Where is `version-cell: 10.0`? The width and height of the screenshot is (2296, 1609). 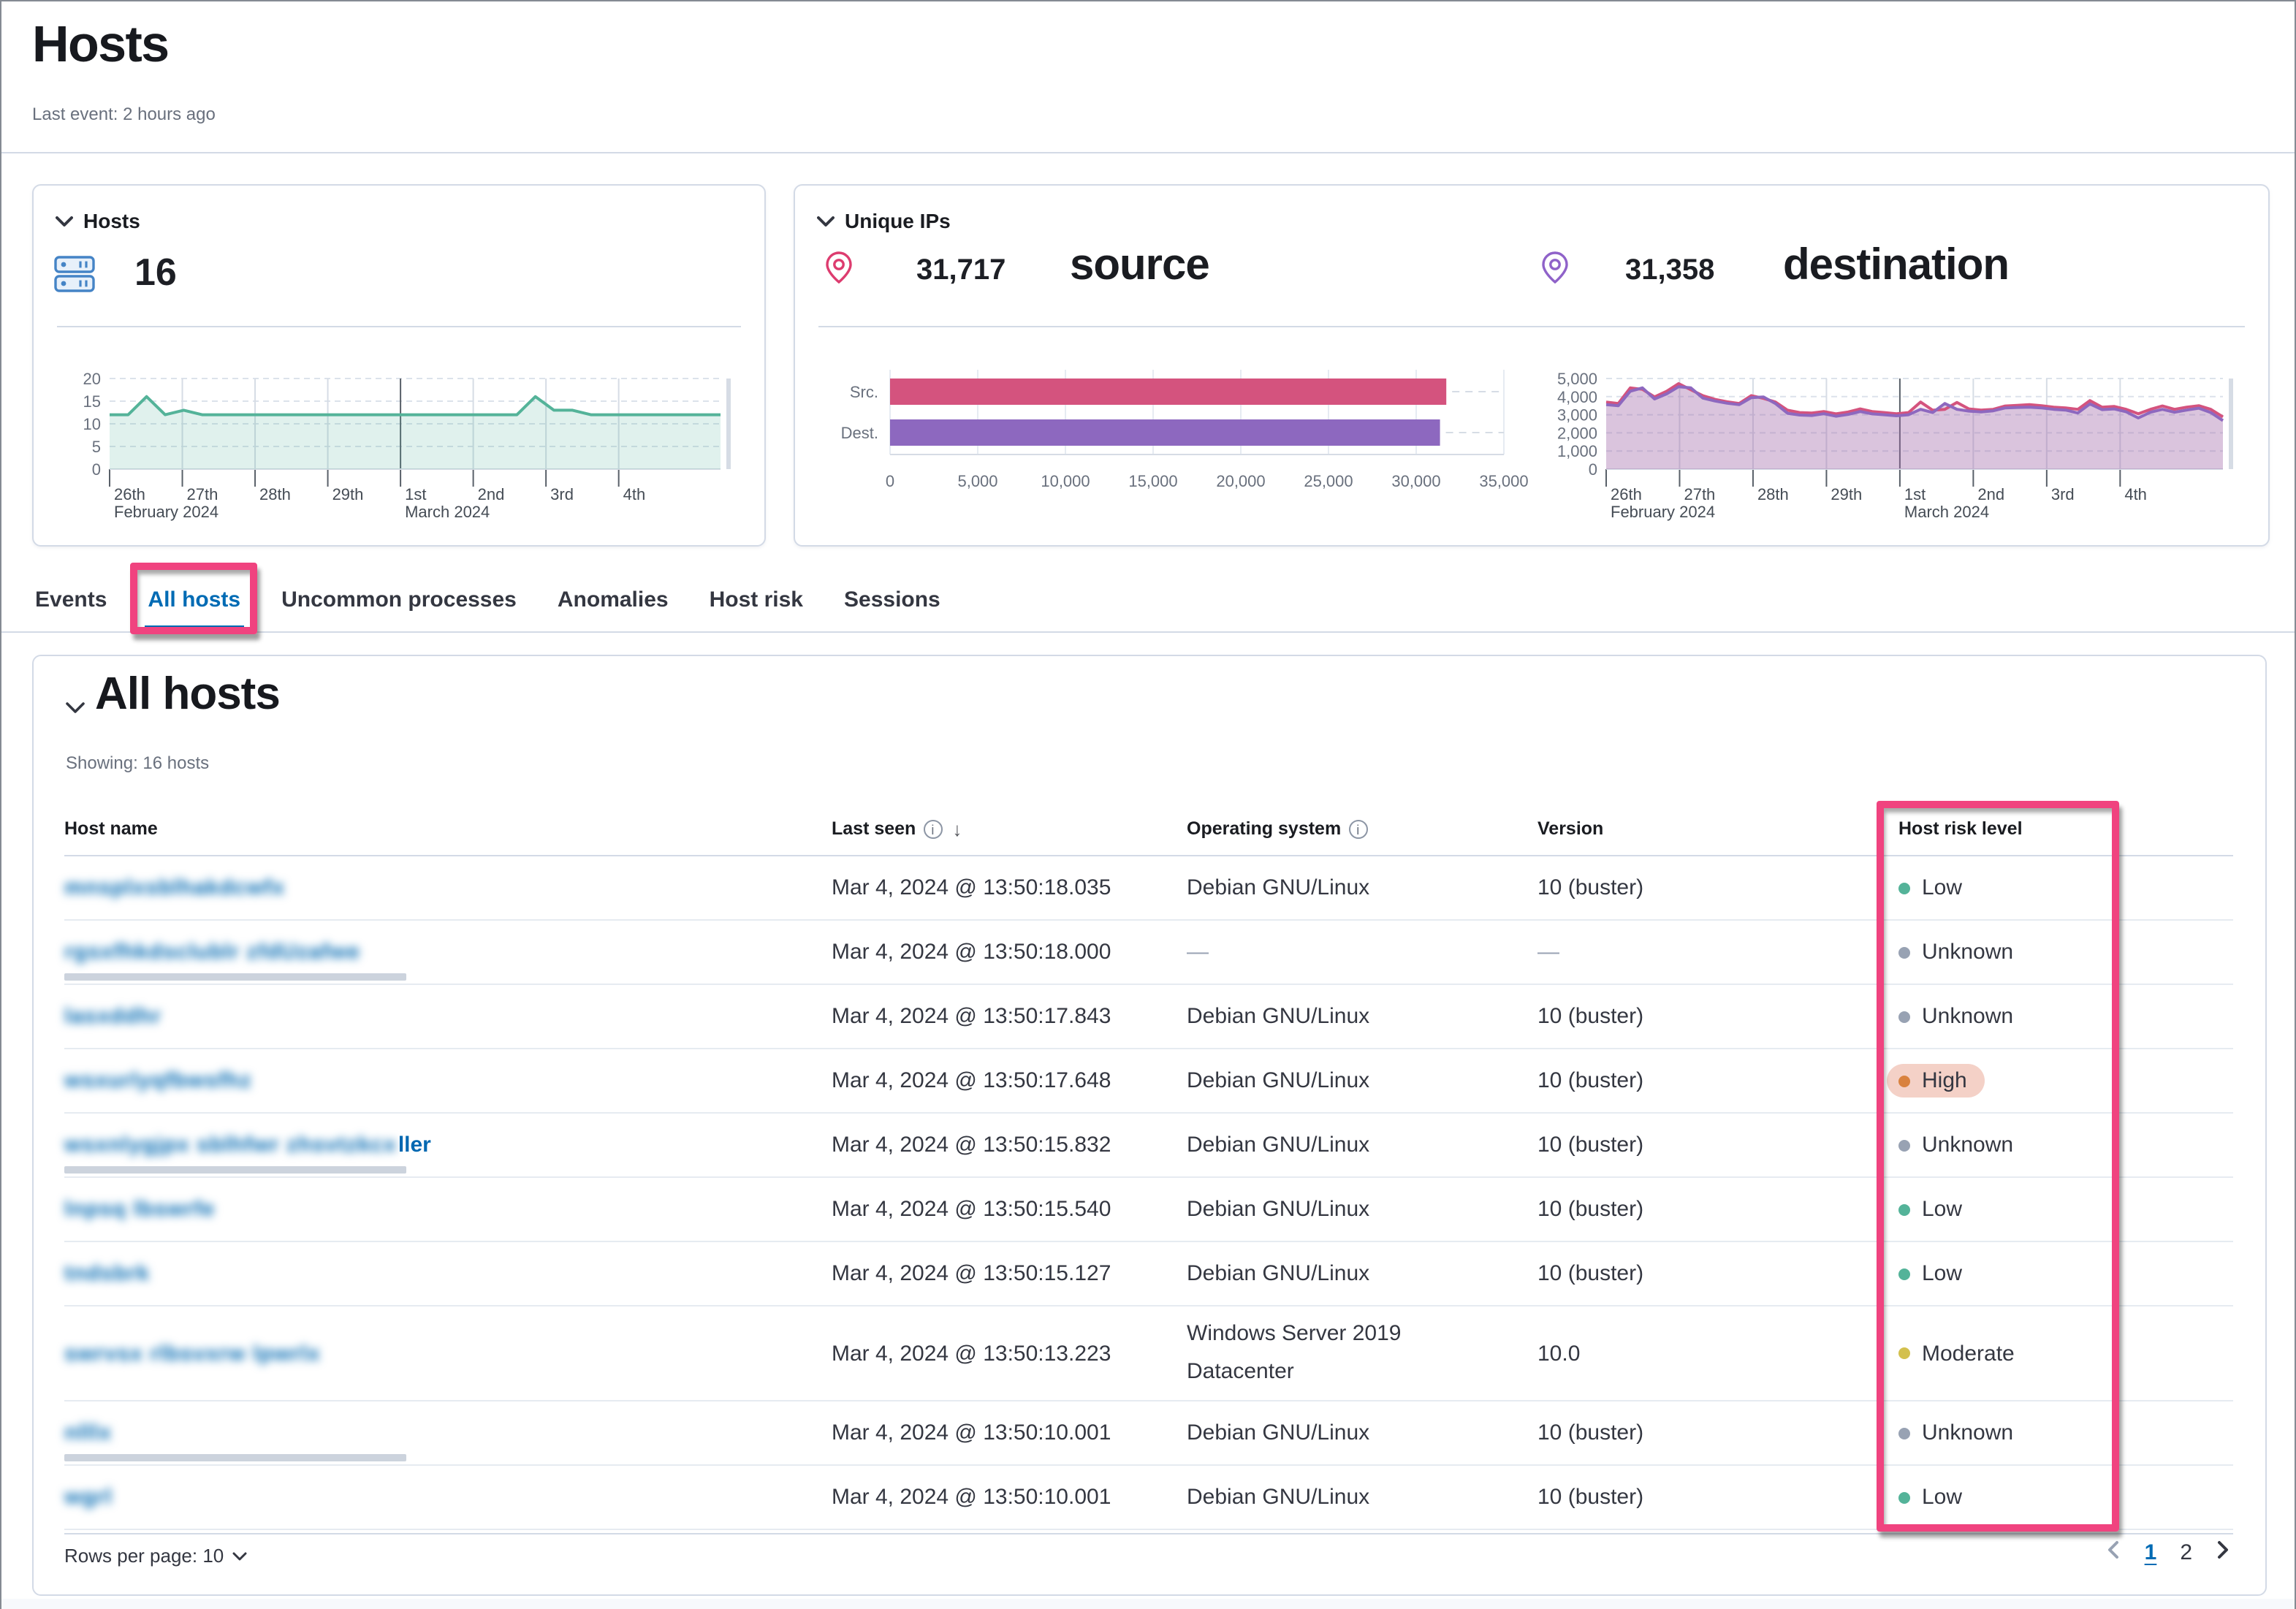
version-cell: 10.0 is located at coordinates (1559, 1353).